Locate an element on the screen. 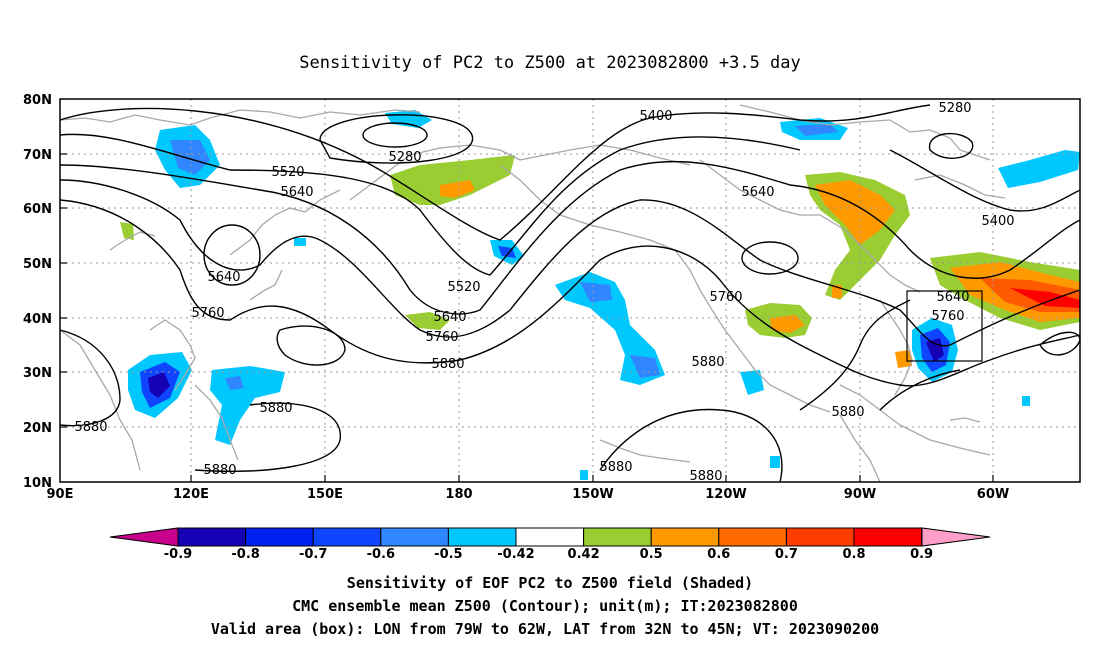 The width and height of the screenshot is (1100, 650). lat-label: 70N is located at coordinates (37, 155).